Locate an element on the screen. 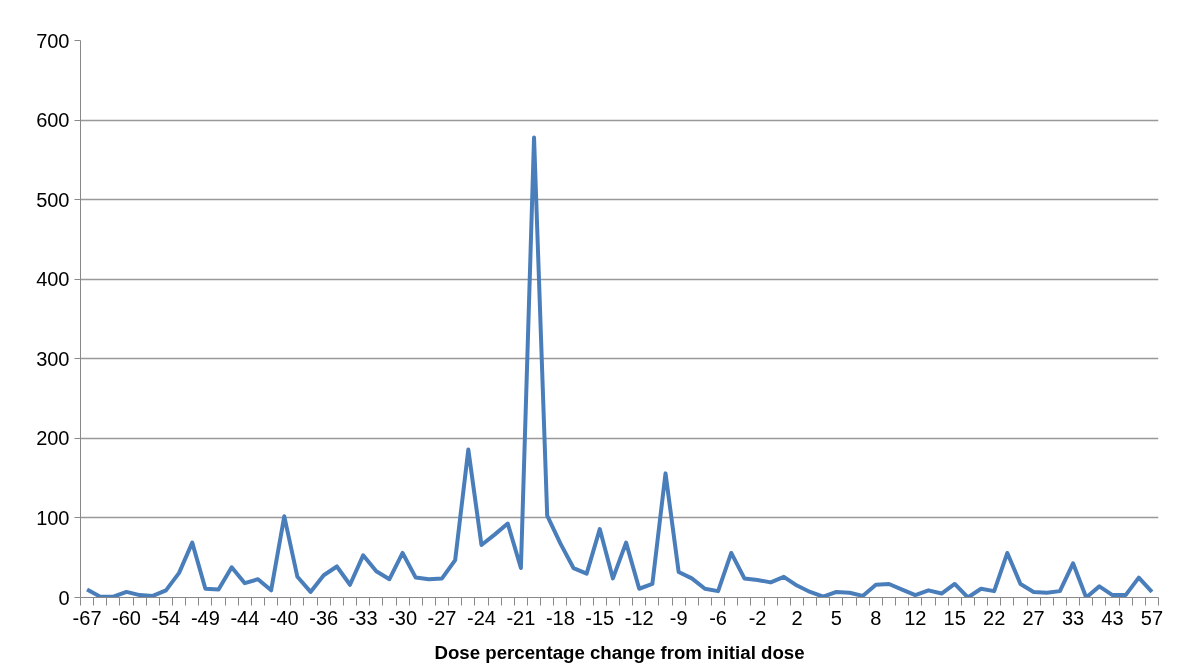 This screenshot has height=665, width=1193. x-tick-label: -36 is located at coordinates (324, 617).